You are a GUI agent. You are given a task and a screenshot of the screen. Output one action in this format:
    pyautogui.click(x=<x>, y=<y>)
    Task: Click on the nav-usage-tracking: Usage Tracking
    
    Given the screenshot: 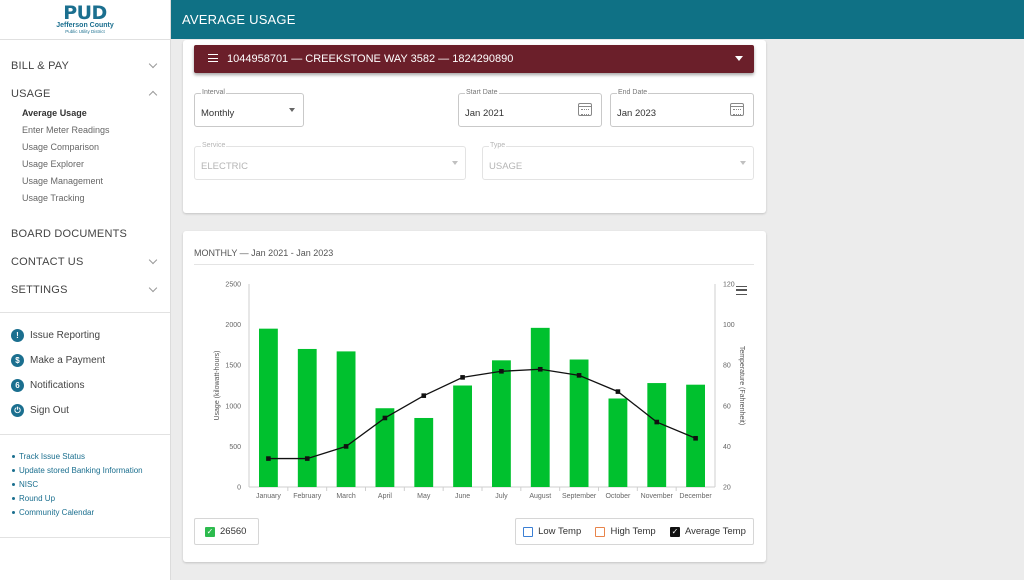 What is the action you would take?
    pyautogui.click(x=53, y=198)
    